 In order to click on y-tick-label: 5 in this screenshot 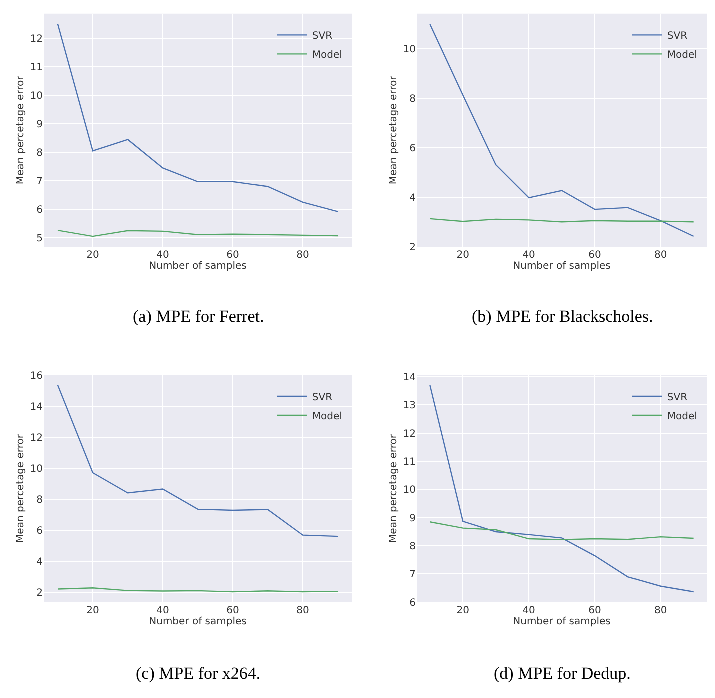, I will do `click(39, 238)`.